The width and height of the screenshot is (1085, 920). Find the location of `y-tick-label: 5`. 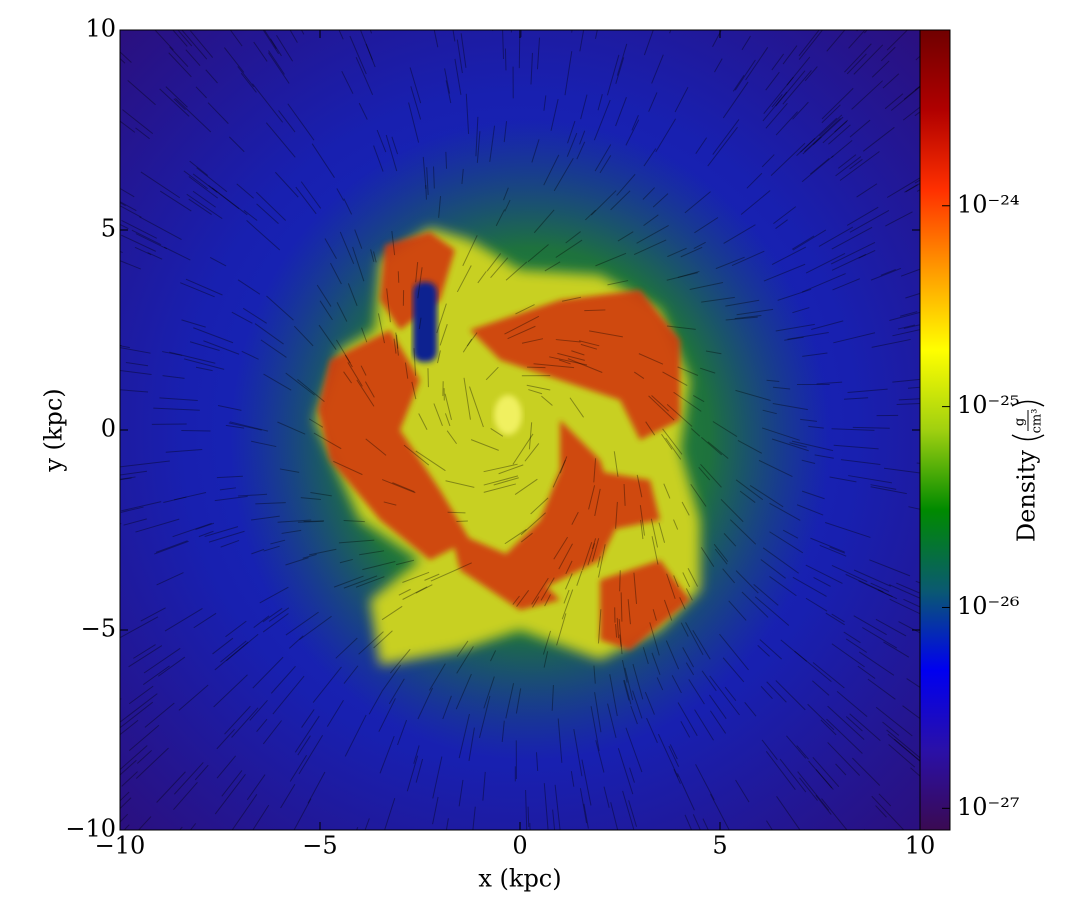

y-tick-label: 5 is located at coordinates (108, 229).